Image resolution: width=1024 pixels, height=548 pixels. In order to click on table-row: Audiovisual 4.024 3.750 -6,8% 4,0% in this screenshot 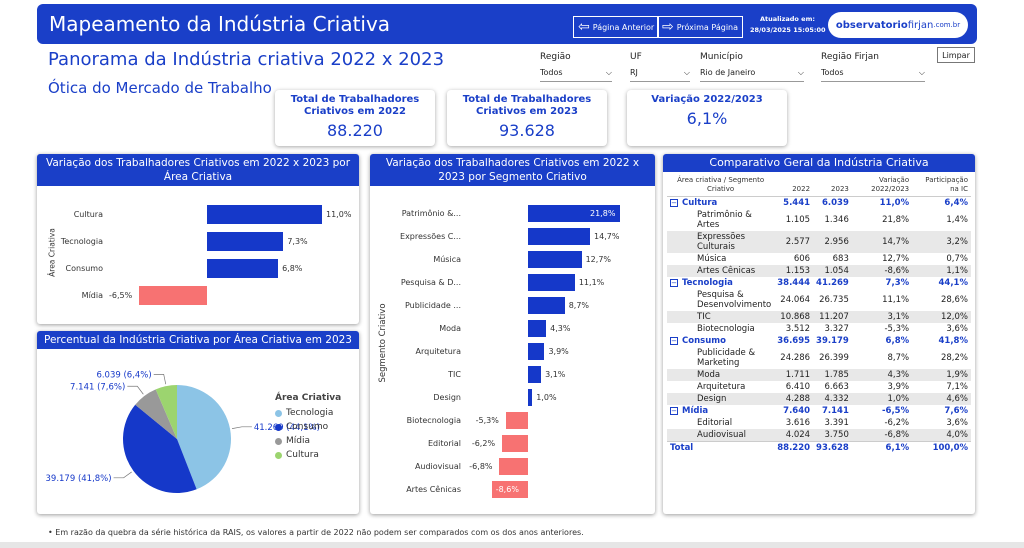, I will do `click(819, 435)`.